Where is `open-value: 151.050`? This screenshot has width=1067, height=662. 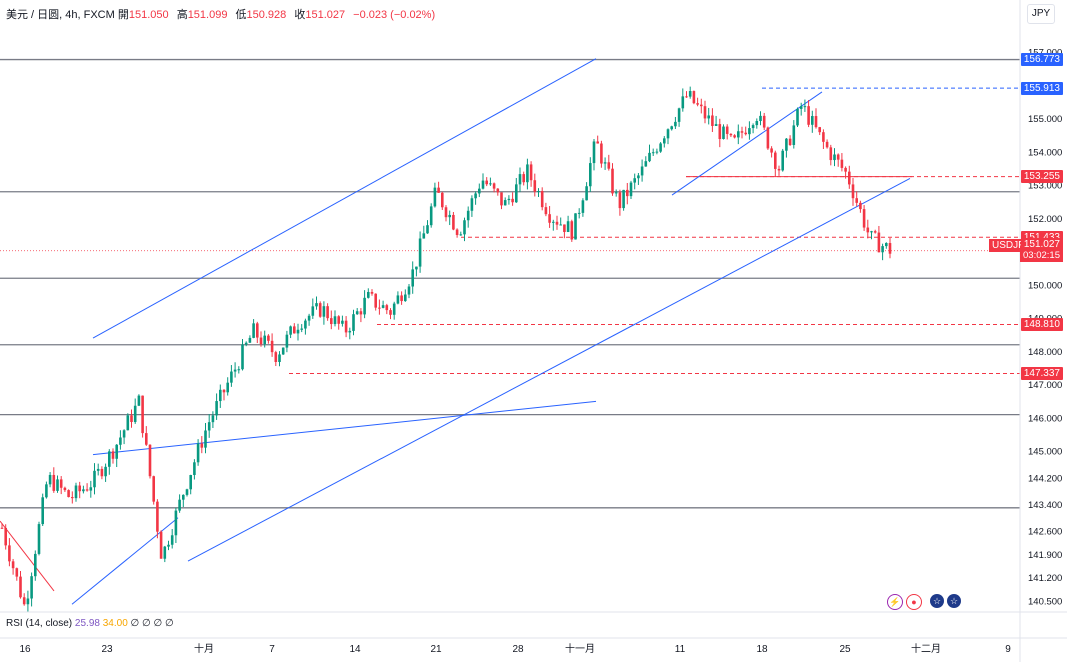
open-value: 151.050 is located at coordinates (148, 15).